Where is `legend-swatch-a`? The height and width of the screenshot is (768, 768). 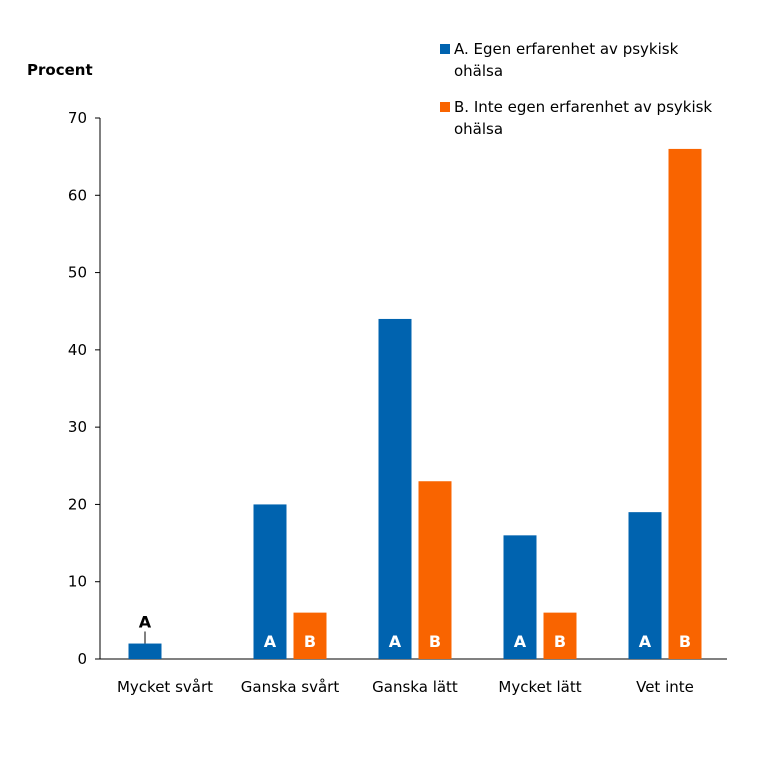
legend-swatch-a is located at coordinates (445, 49).